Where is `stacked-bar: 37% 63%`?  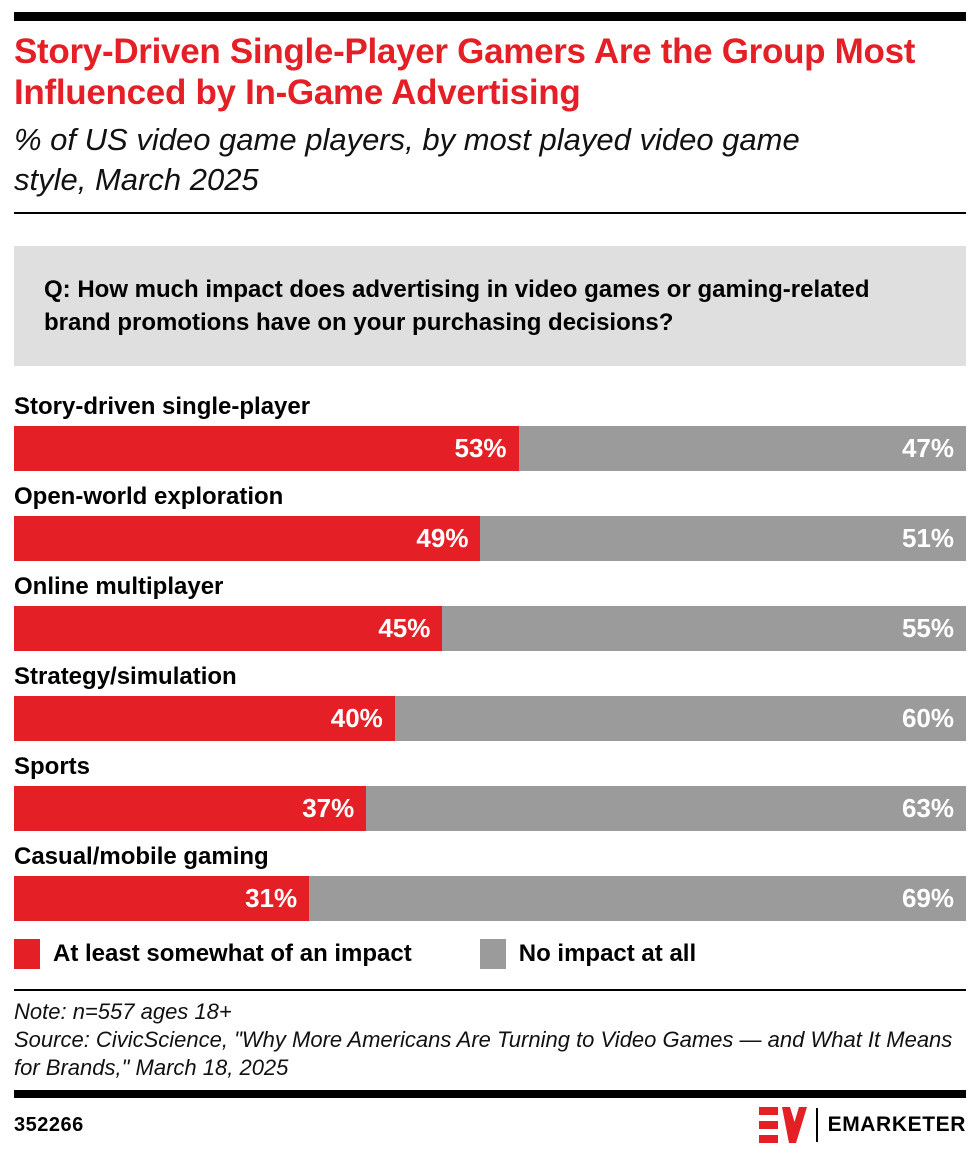
stacked-bar: 37% 63% is located at coordinates (490, 808).